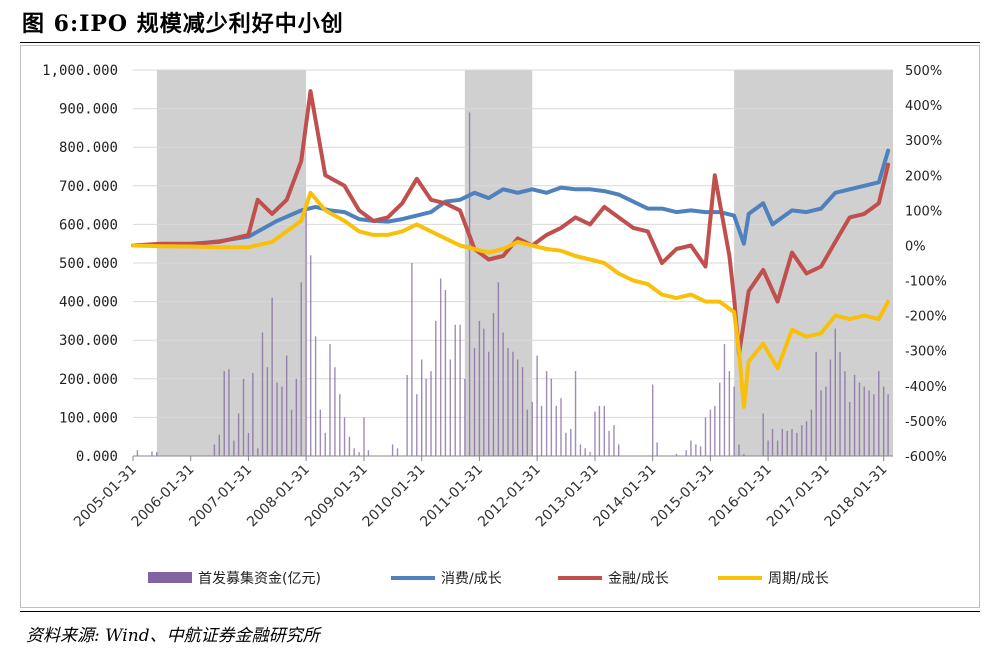  I want to click on y-right-tick-label: -200%, so click(926, 317).